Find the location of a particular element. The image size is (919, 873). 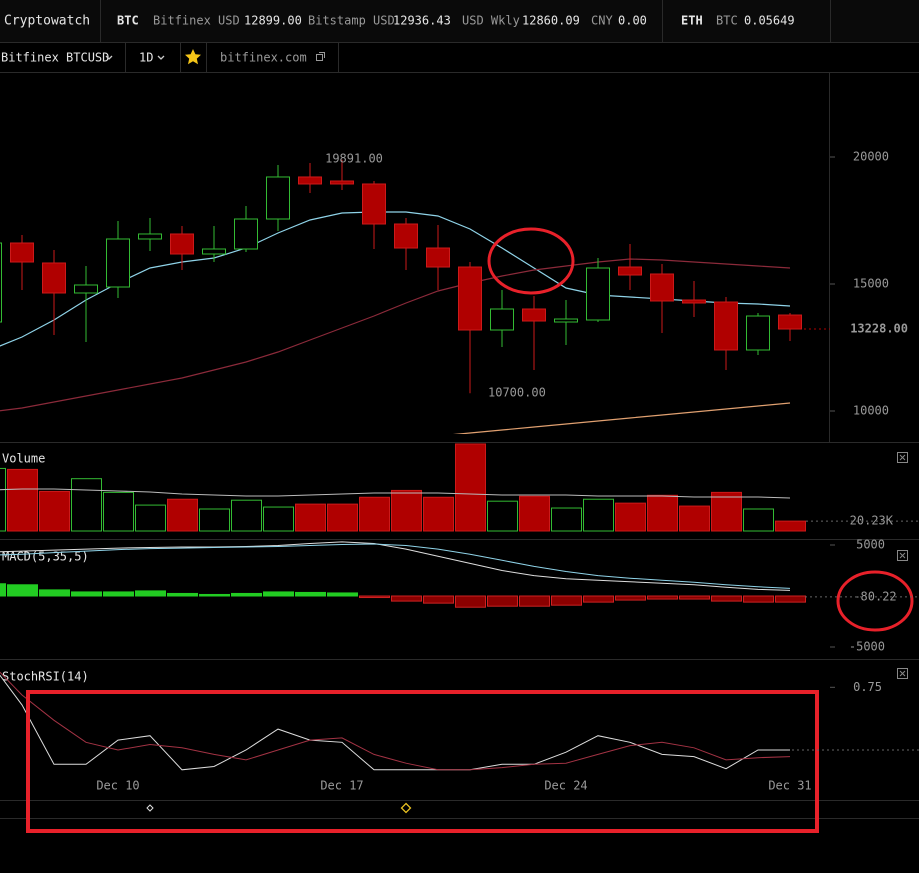

moving-average is located at coordinates (621, 418).